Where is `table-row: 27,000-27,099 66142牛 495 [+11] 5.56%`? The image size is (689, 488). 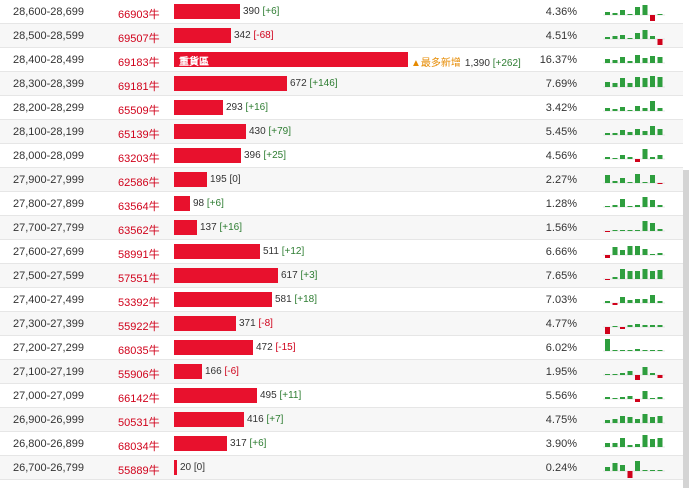 table-row: 27,000-27,099 66142牛 495 [+11] 5.56% is located at coordinates (341, 396).